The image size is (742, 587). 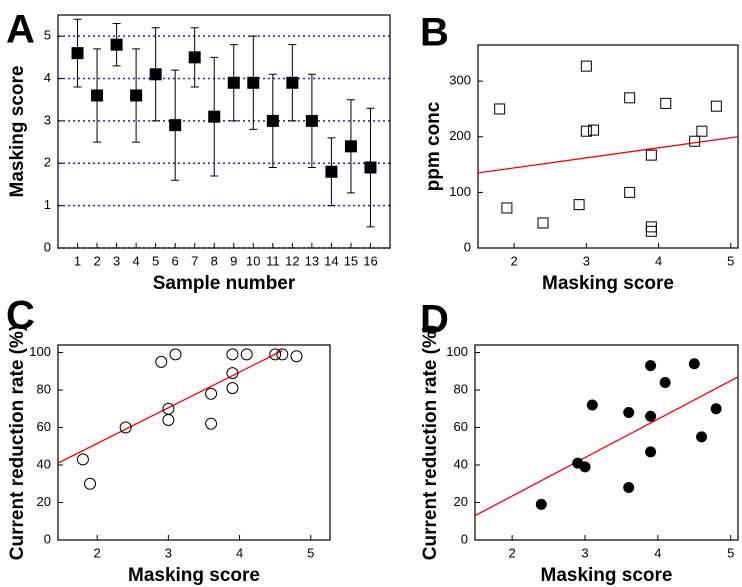 What do you see at coordinates (434, 33) in the screenshot?
I see `panel-label: B` at bounding box center [434, 33].